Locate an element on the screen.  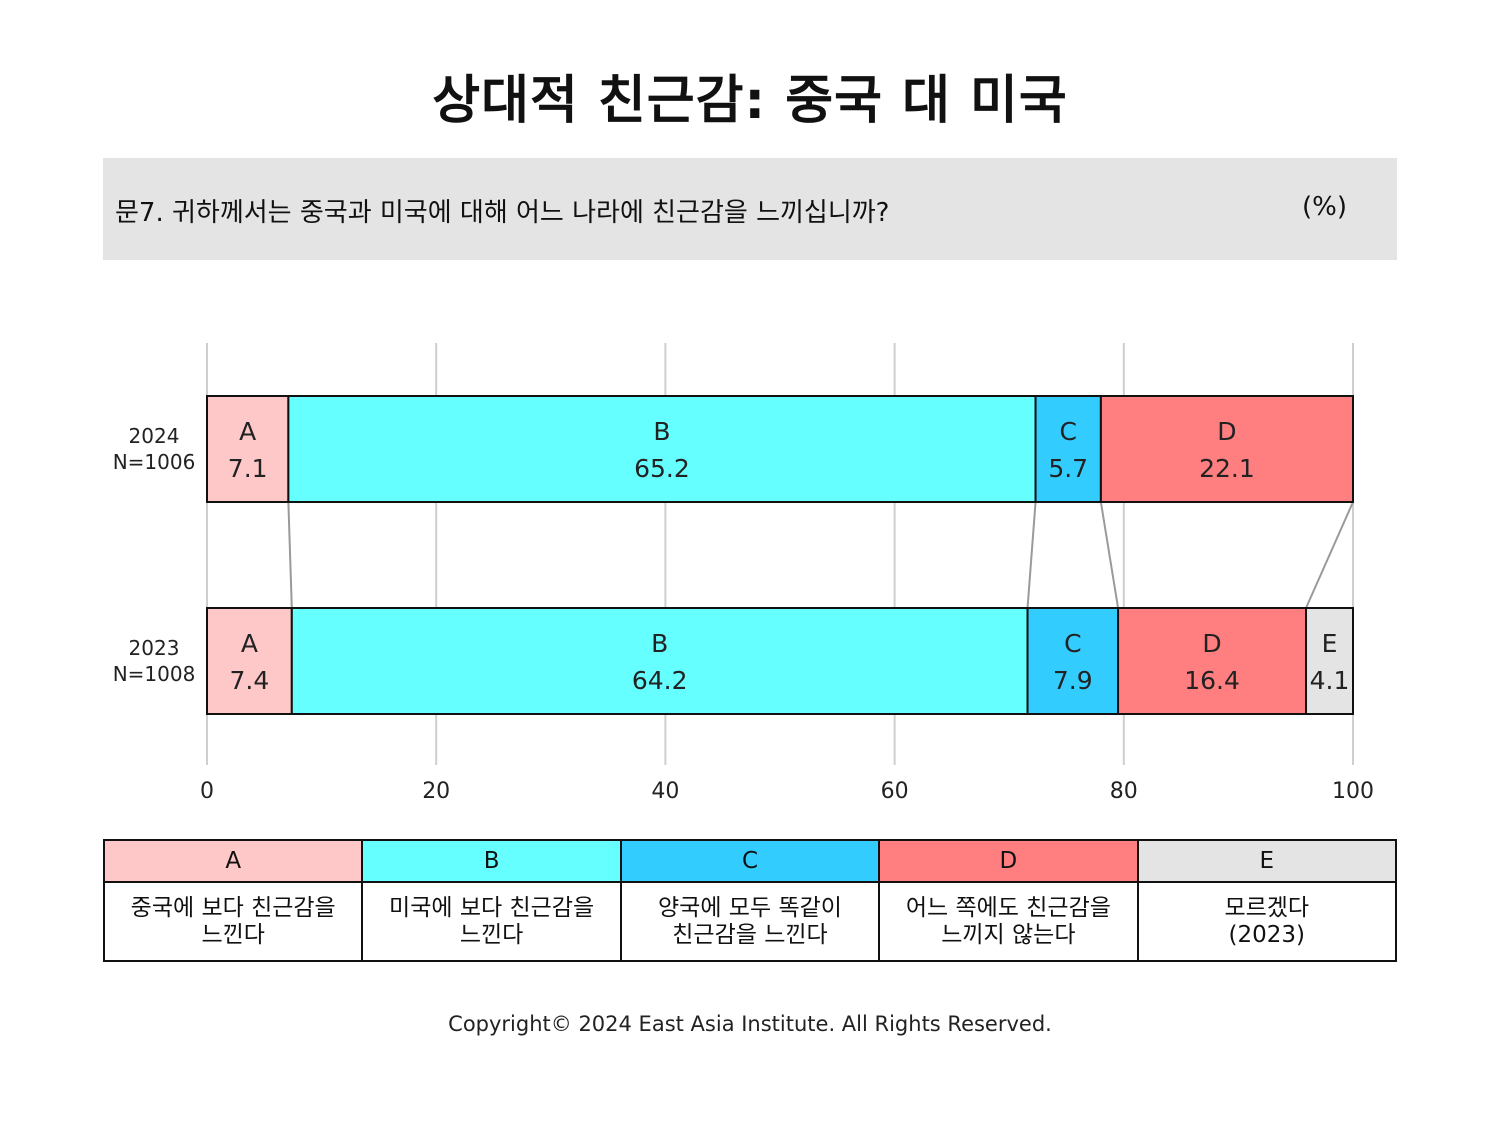
data-label: 4.1 is located at coordinates (1330, 680).